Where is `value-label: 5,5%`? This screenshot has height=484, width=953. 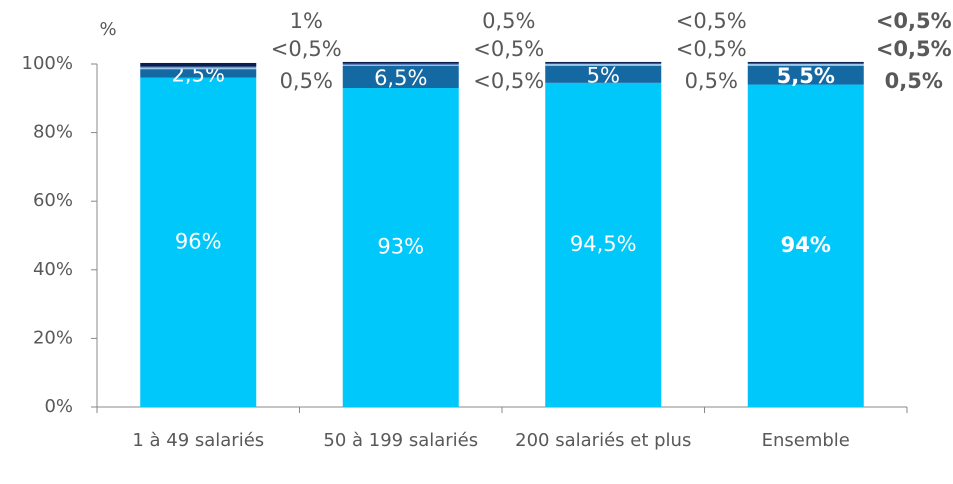 value-label: 5,5% is located at coordinates (806, 76).